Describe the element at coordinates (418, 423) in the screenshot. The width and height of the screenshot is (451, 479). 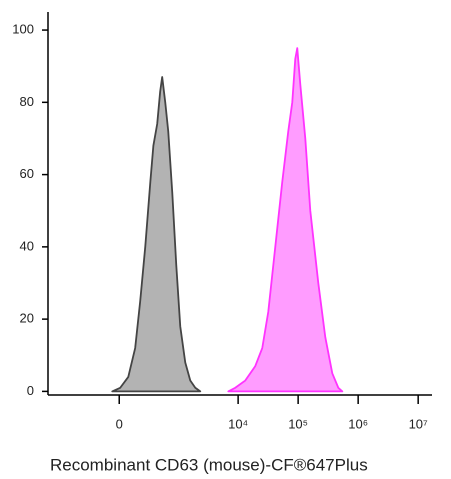
I see `x-tick-label: 10⁷` at that location.